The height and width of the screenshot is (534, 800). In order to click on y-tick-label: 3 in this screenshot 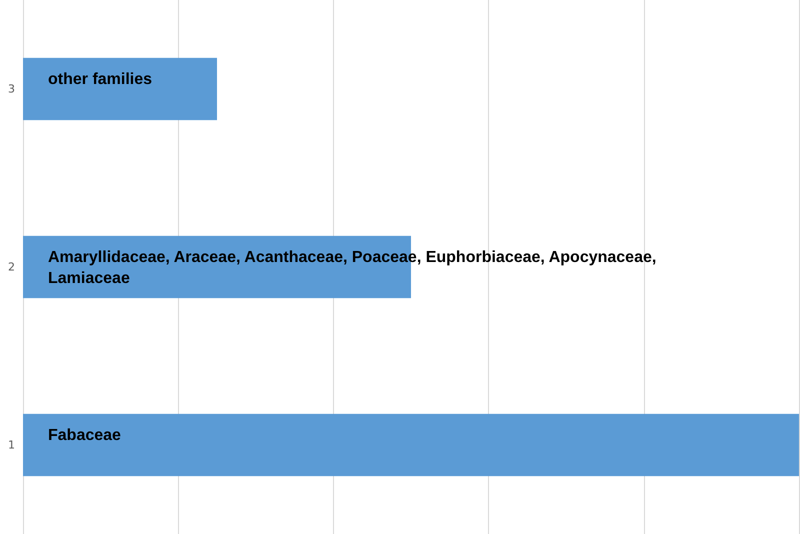, I will do `click(11, 89)`.